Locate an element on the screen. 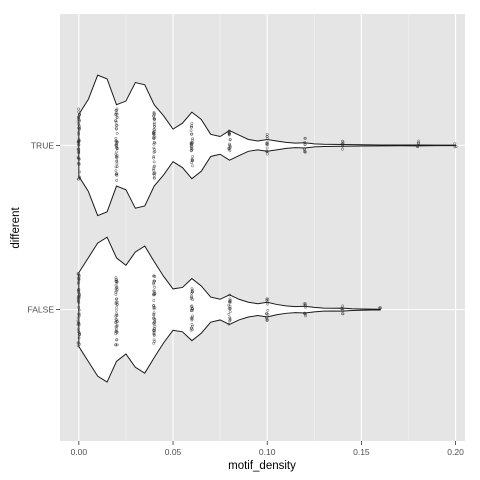  x-tick-label: 0.05 is located at coordinates (173, 452).